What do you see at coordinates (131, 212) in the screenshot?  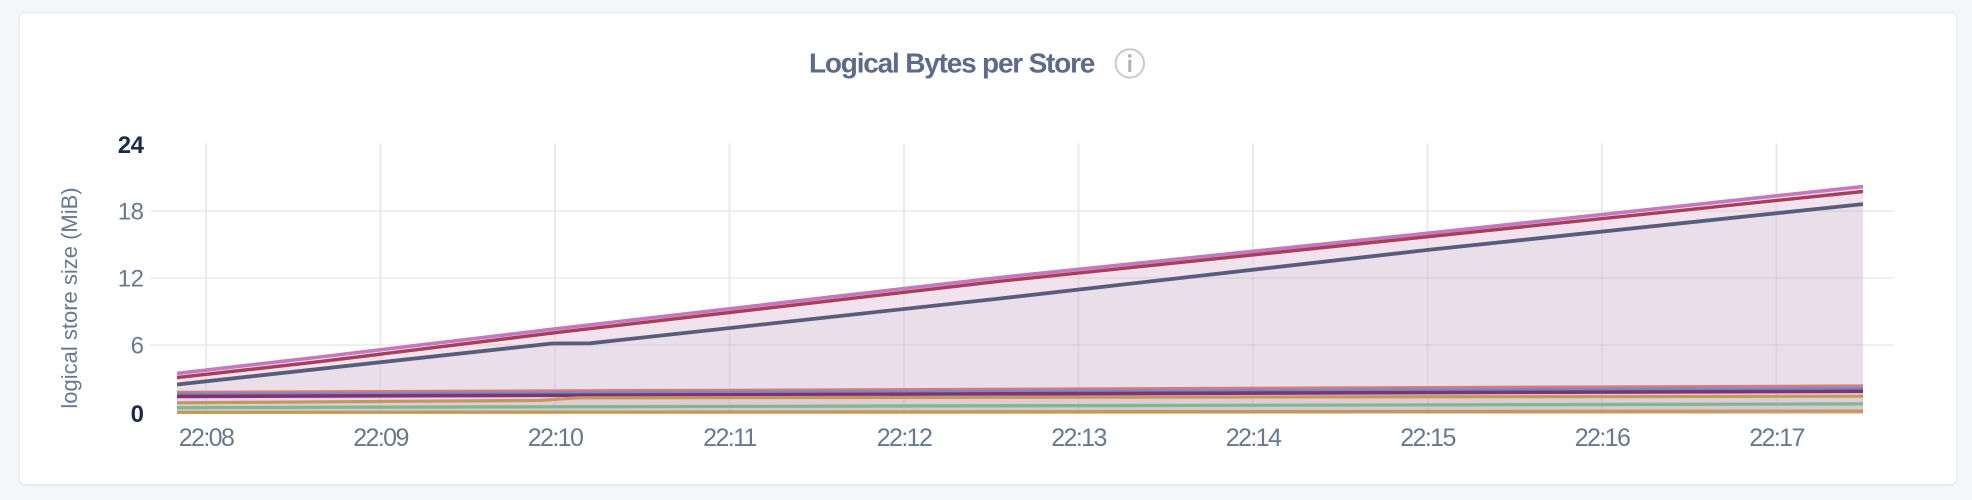 I see `svg-text: 18` at bounding box center [131, 212].